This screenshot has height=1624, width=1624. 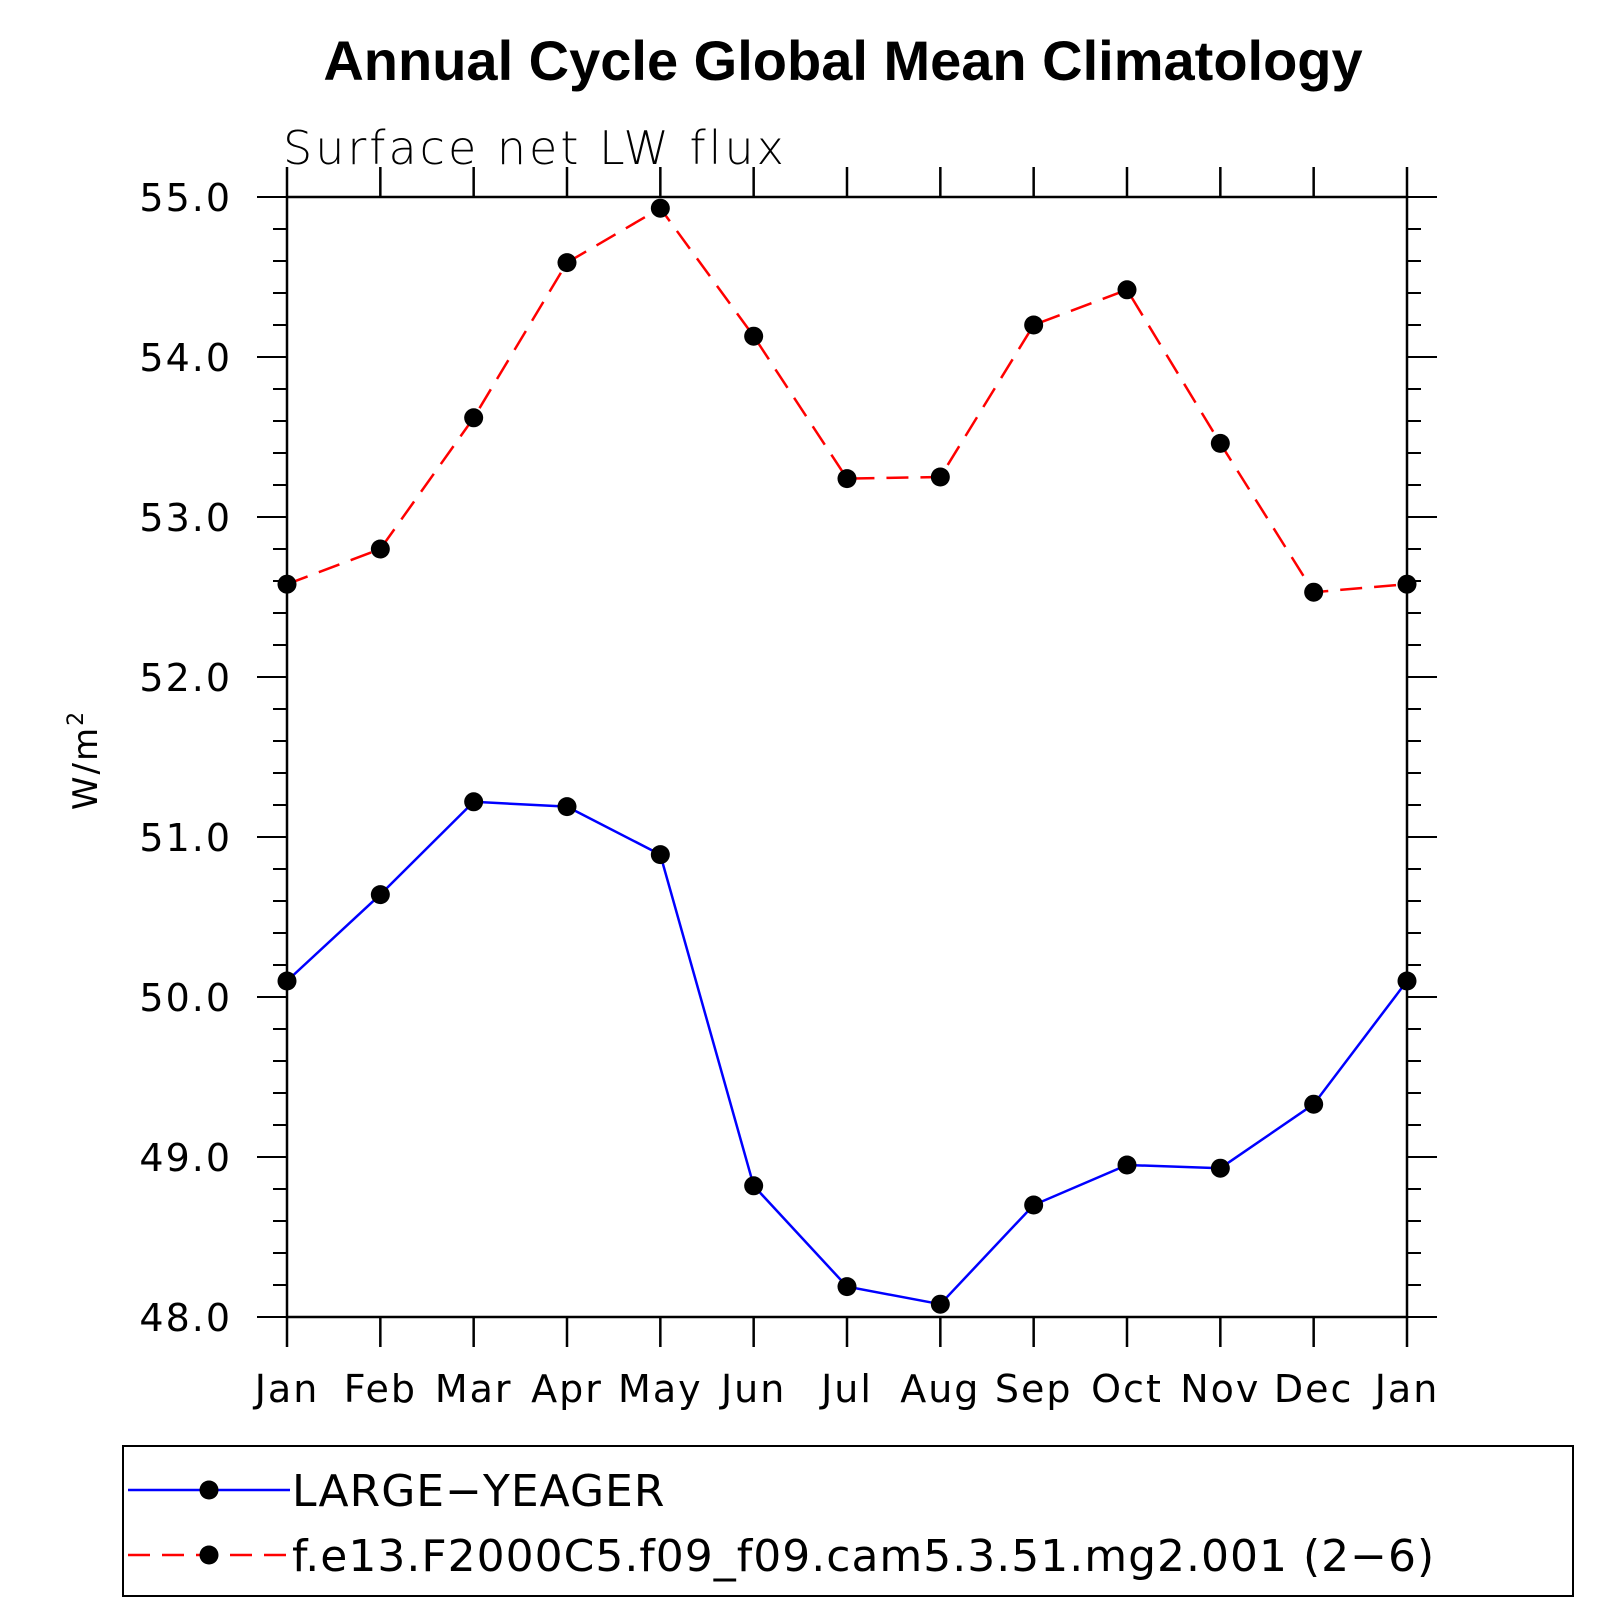 What do you see at coordinates (185, 838) in the screenshot?
I see `y-tick-label: 51.0` at bounding box center [185, 838].